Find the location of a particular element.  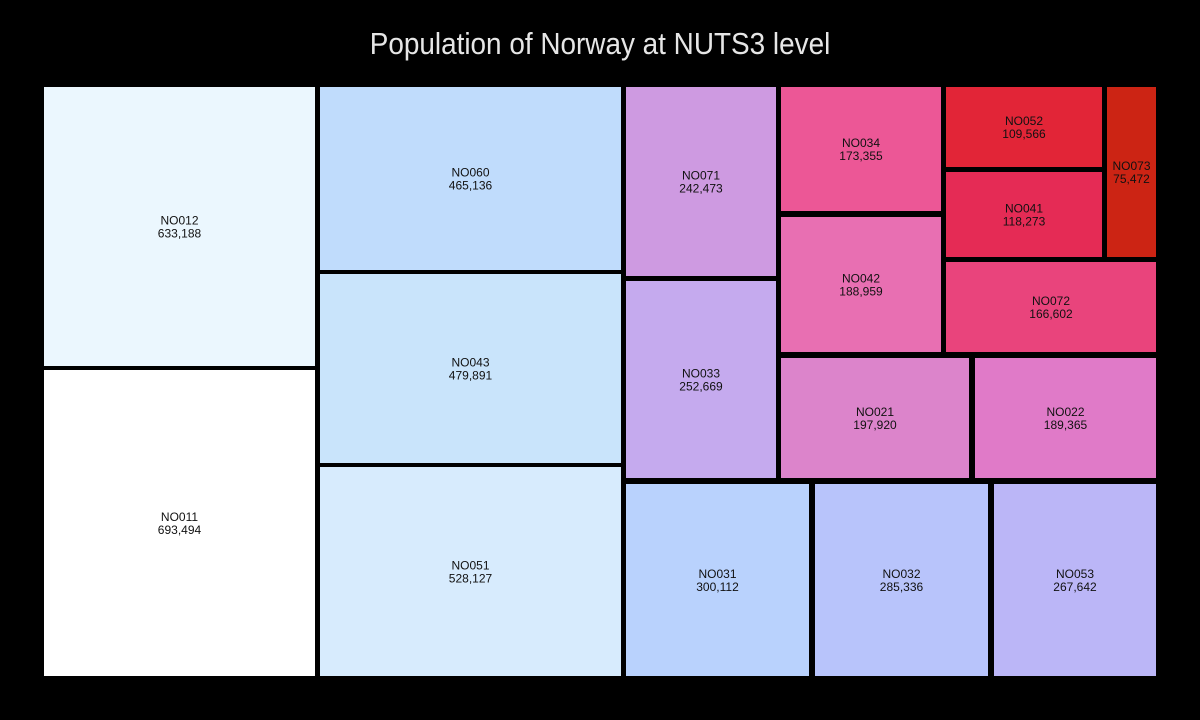

tile-value-label: 242,473 is located at coordinates (701, 189).